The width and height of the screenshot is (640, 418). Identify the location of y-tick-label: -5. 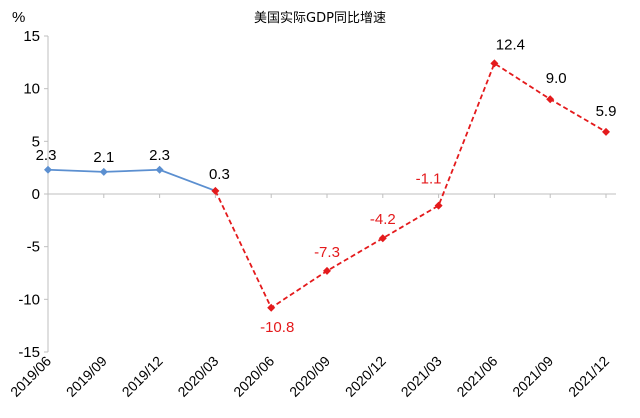
(33, 247).